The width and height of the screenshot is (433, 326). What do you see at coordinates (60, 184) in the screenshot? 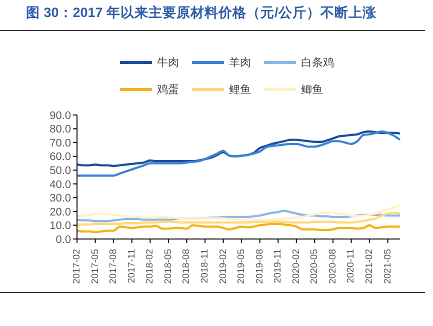
I see `y-tick-label: 40.0` at bounding box center [60, 184].